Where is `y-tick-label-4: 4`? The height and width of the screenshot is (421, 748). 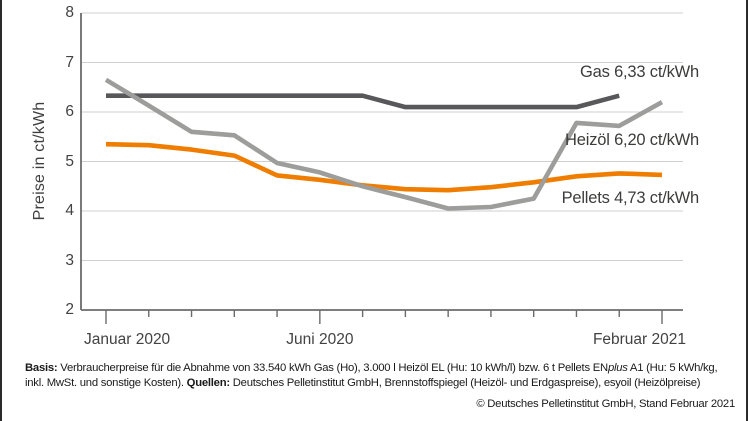
y-tick-label-4: 4 is located at coordinates (69, 210).